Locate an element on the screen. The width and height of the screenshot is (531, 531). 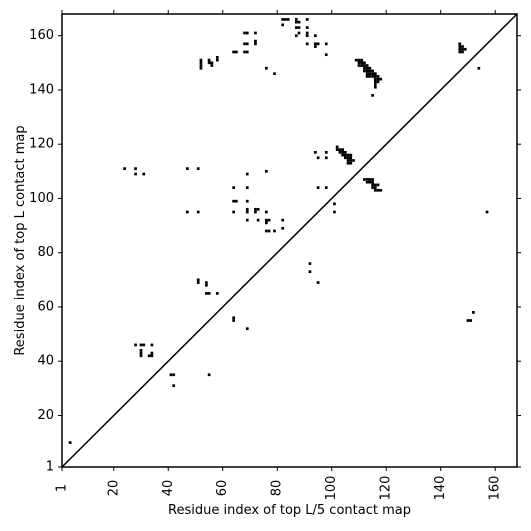
x-tick-label: 60 is located at coordinates (222, 488).